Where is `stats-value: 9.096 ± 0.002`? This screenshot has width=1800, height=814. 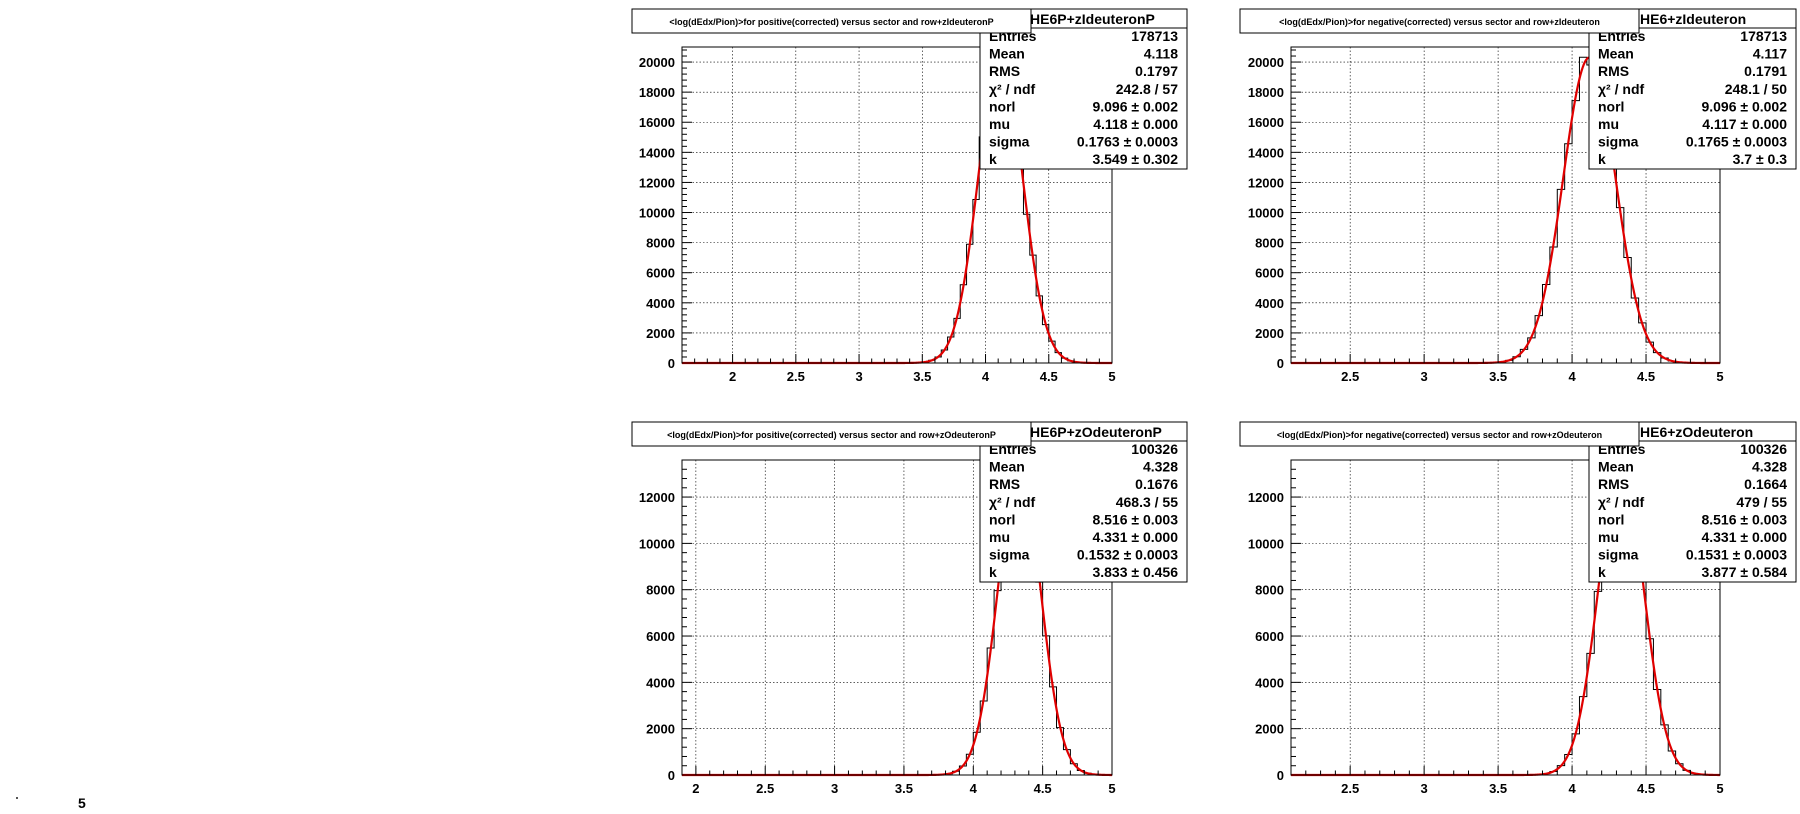 stats-value: 9.096 ± 0.002 is located at coordinates (1135, 106).